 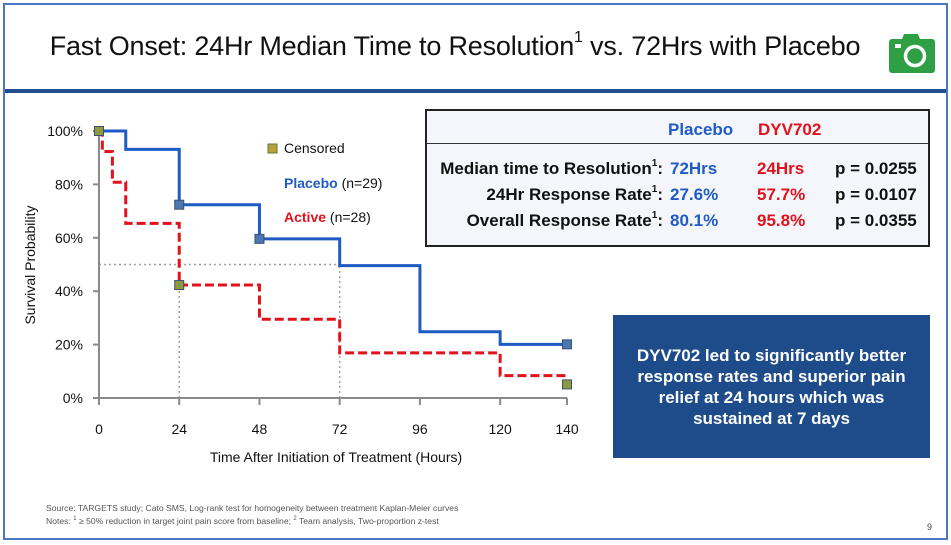 I want to click on active-value: 24Hrs, so click(x=781, y=168).